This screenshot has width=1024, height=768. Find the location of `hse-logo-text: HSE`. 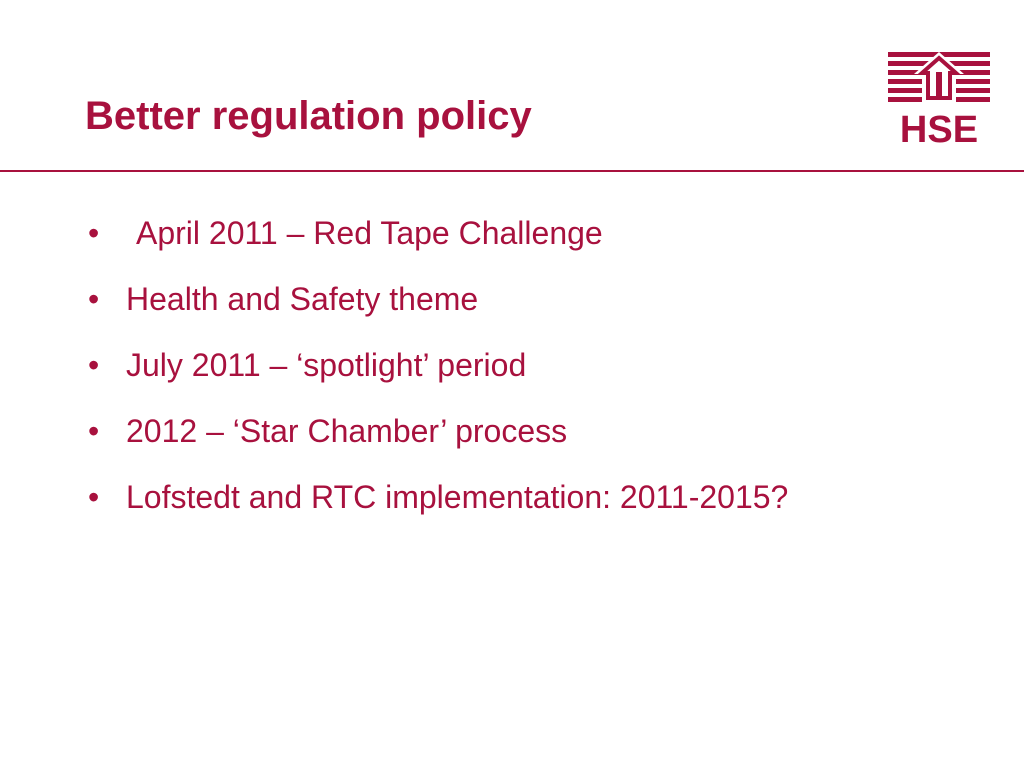

hse-logo-text: HSE is located at coordinates (939, 128).